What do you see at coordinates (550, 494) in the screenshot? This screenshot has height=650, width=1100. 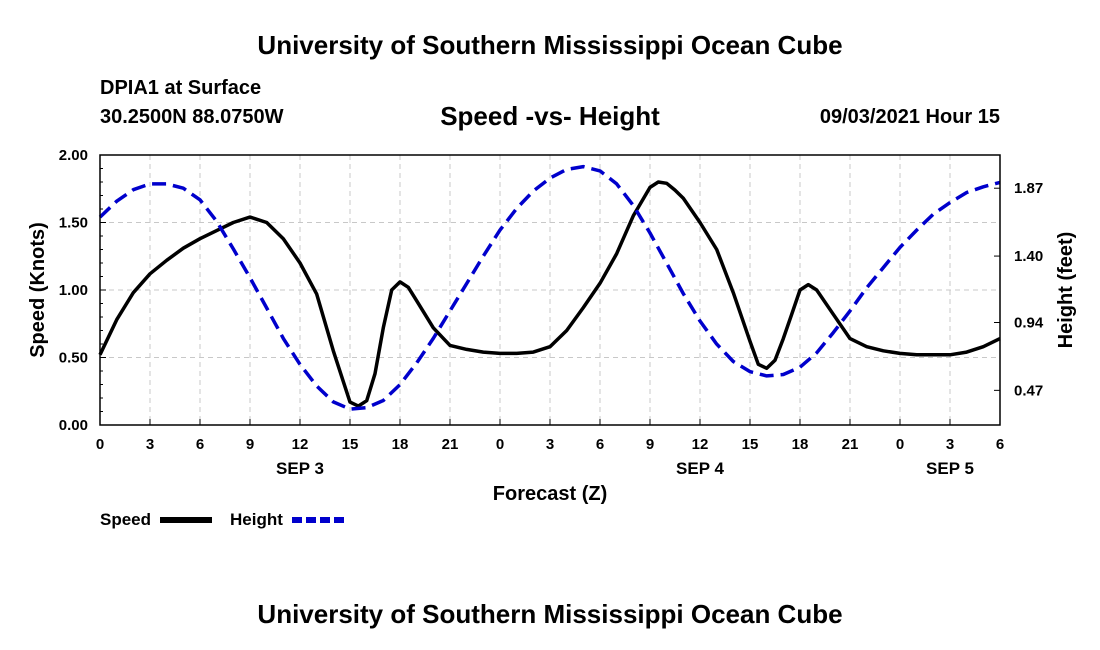 I see `x-axis-label: Forecast (Z)` at bounding box center [550, 494].